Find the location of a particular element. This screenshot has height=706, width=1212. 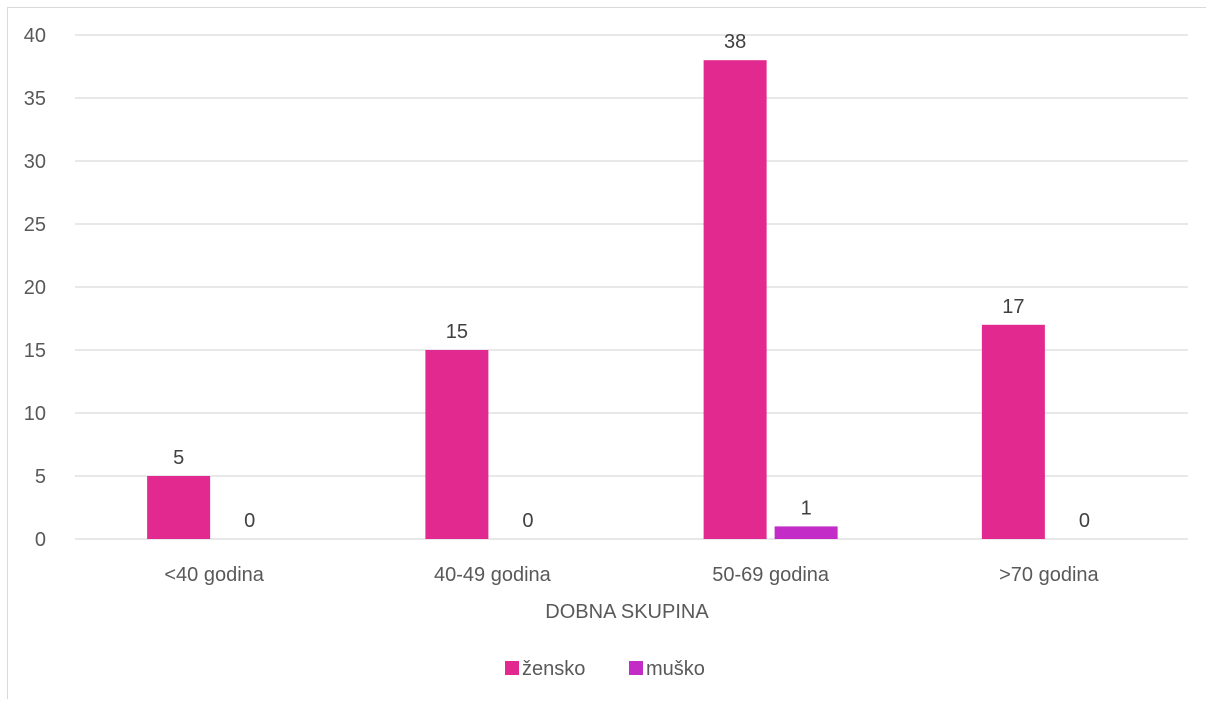

y-tick-label: 25 is located at coordinates (35, 225).